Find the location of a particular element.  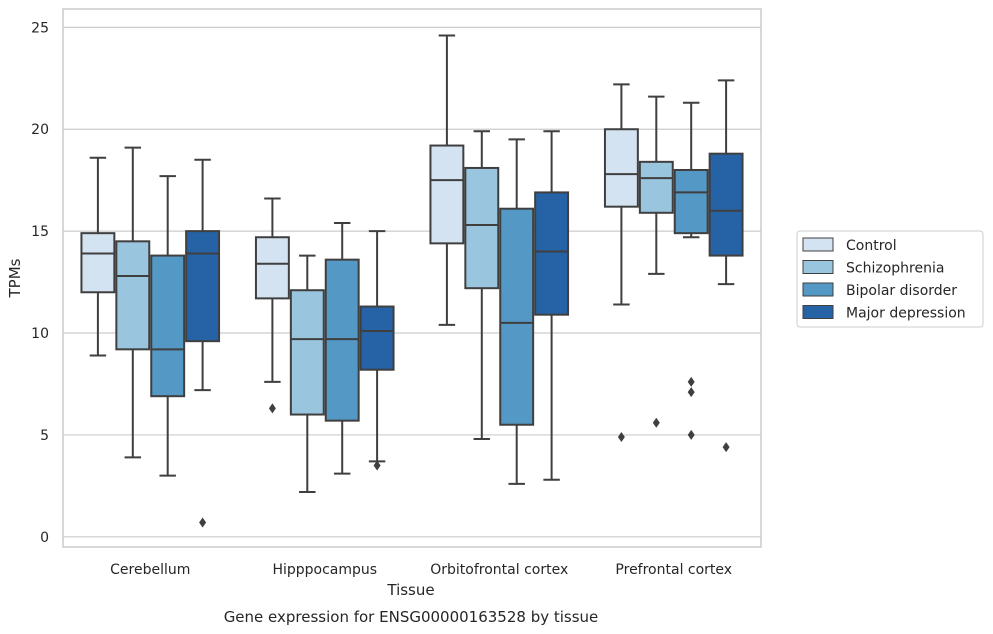

y-axis-label: TPMs is located at coordinates (15, 278).